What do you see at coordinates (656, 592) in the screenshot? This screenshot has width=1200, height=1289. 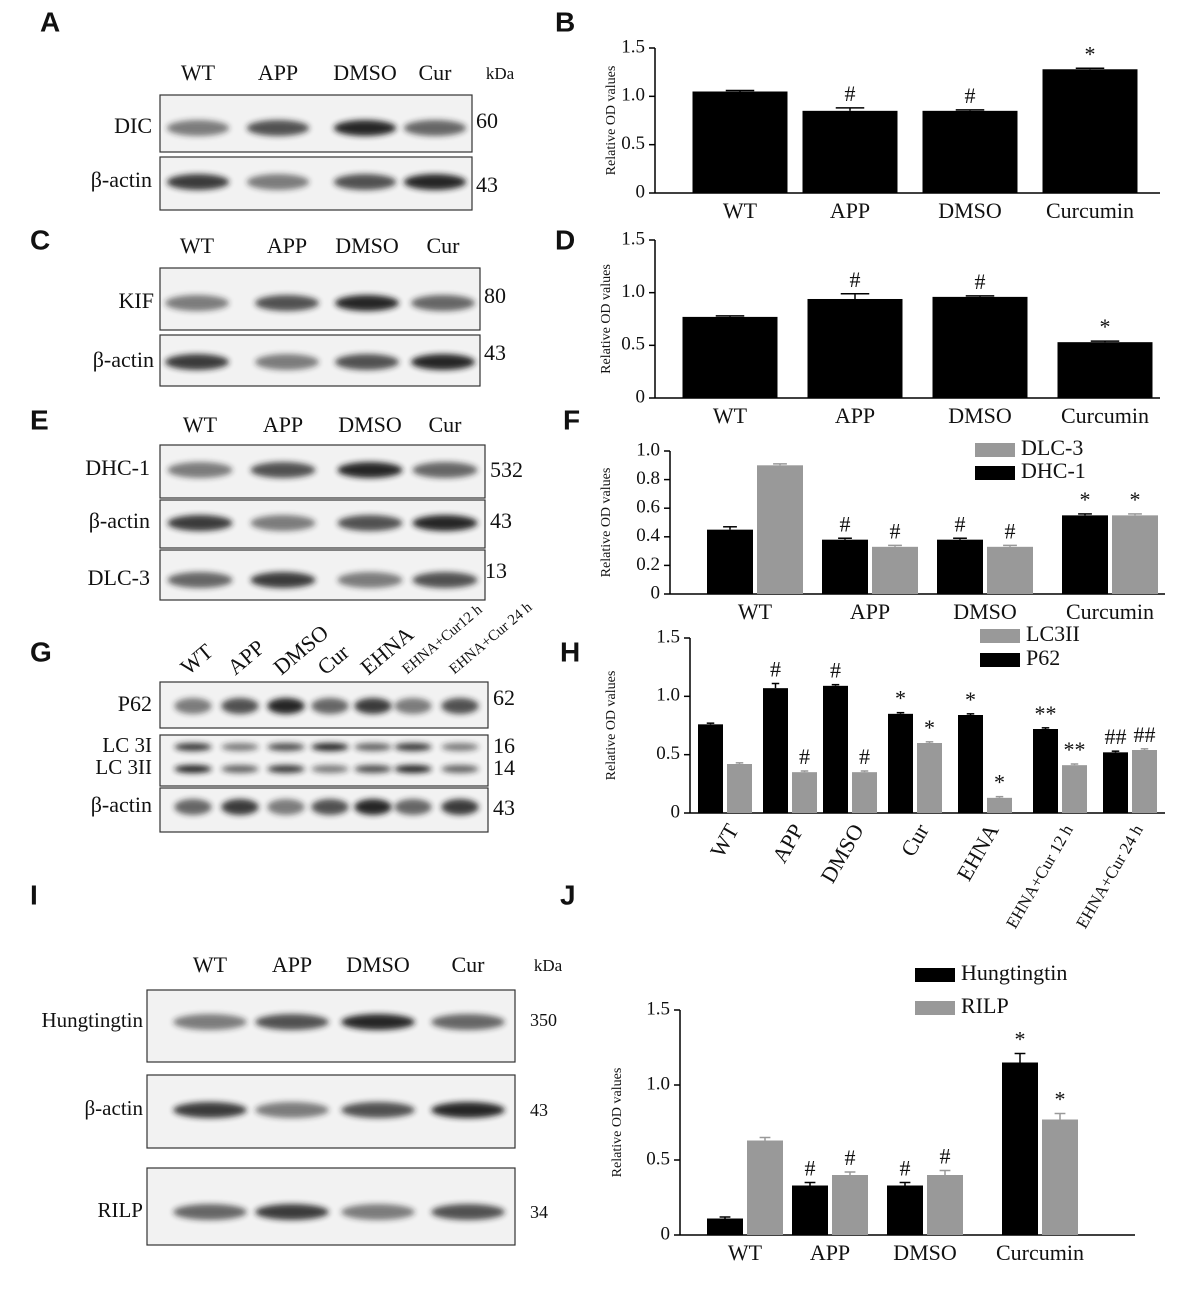 I see `y-tick-label: 0` at bounding box center [656, 592].